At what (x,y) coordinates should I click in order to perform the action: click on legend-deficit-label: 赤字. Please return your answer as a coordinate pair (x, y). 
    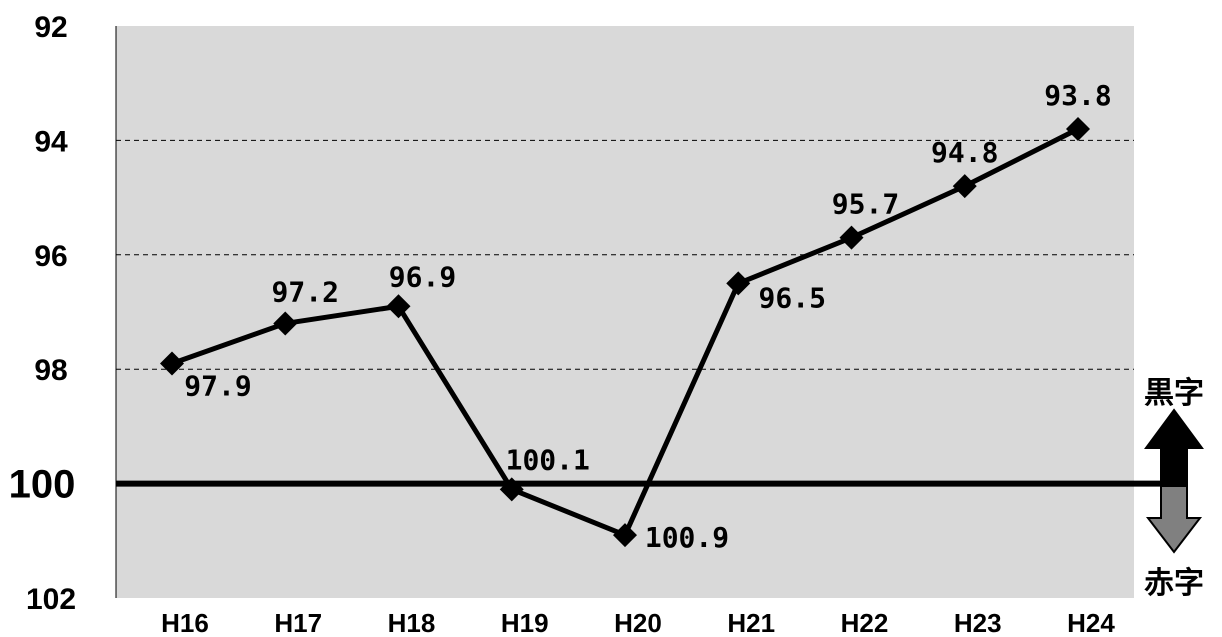
    Looking at the image, I should click on (1174, 583).